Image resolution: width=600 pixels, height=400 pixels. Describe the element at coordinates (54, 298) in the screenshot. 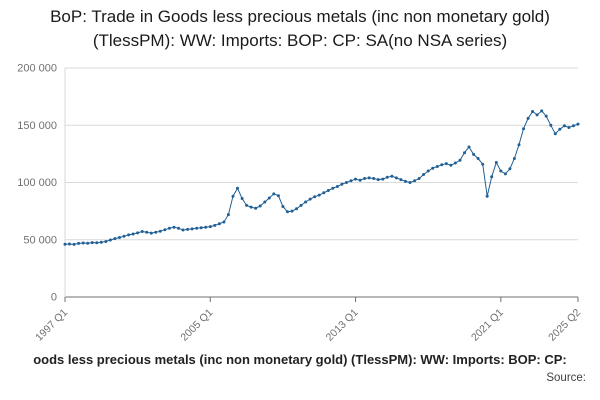

I see `y-axis-tick-label: 0` at that location.